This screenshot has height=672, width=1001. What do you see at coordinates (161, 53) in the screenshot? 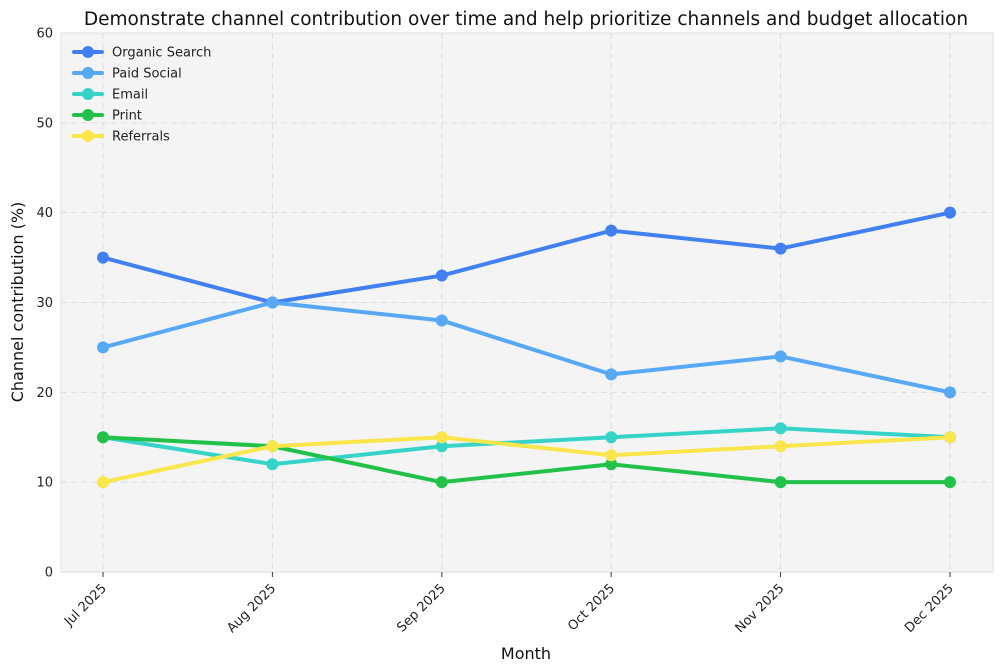
I see `legend-label: Organic Search` at bounding box center [161, 53].